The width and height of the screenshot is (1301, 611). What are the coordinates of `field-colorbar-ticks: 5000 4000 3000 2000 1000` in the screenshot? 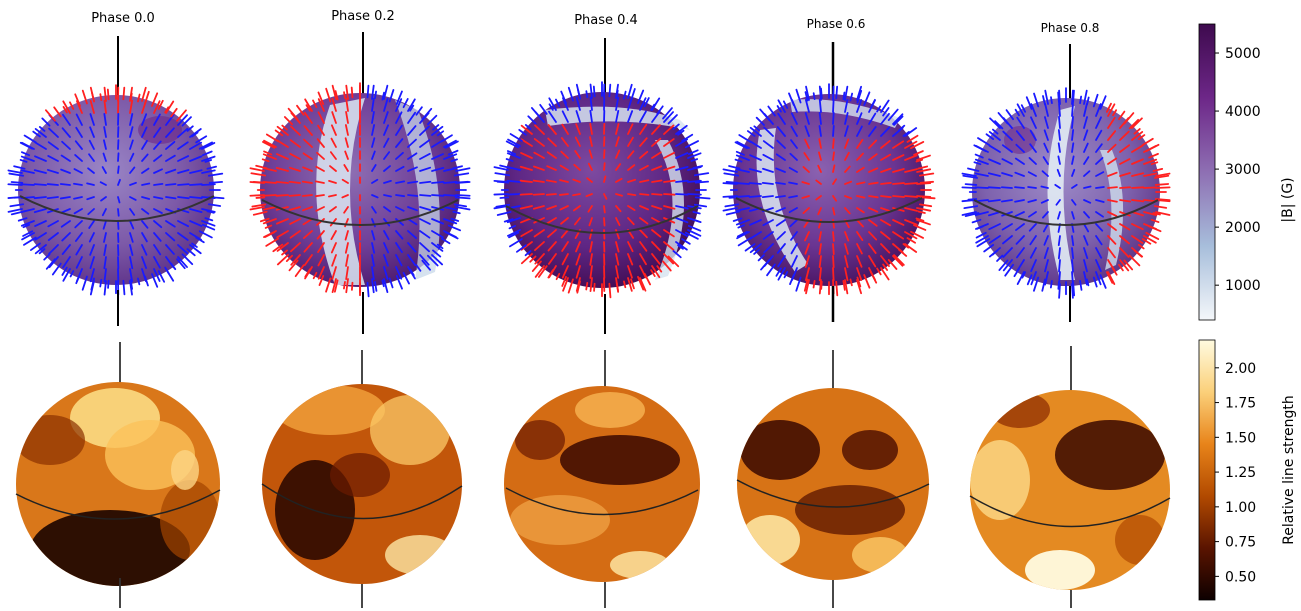 It's located at (1238, 170).